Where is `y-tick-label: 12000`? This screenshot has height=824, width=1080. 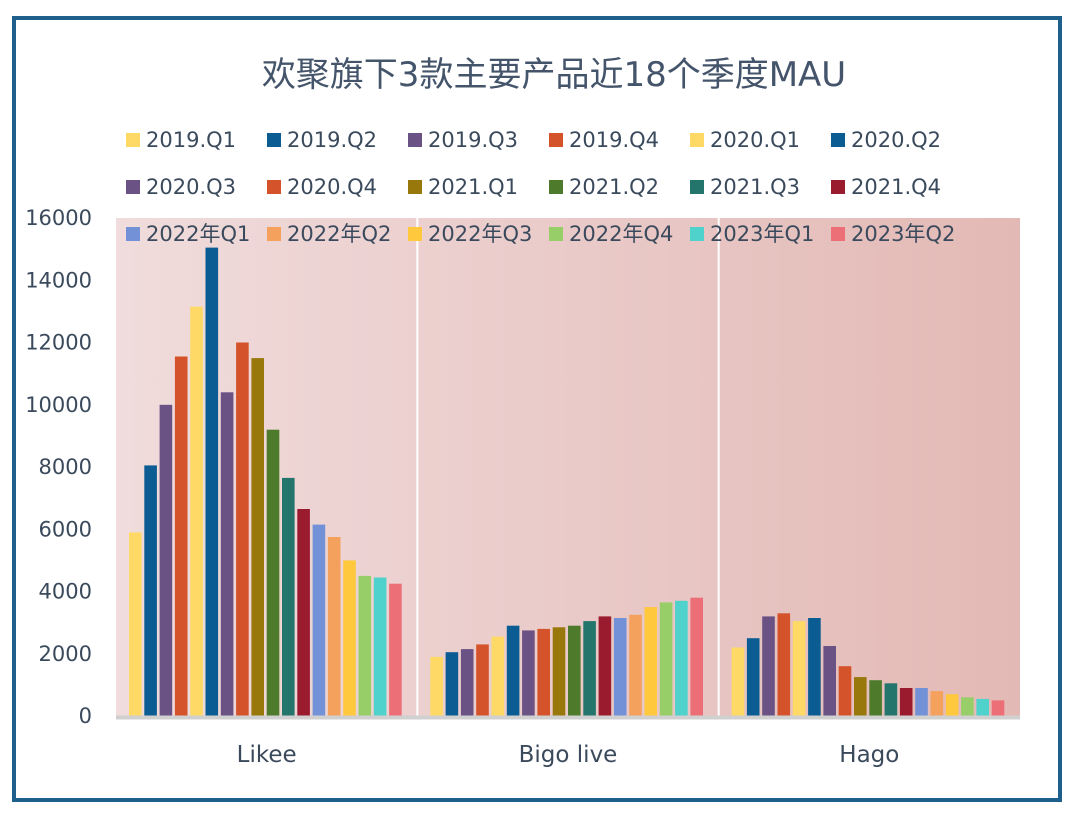
y-tick-label: 12000 is located at coordinates (58, 343).